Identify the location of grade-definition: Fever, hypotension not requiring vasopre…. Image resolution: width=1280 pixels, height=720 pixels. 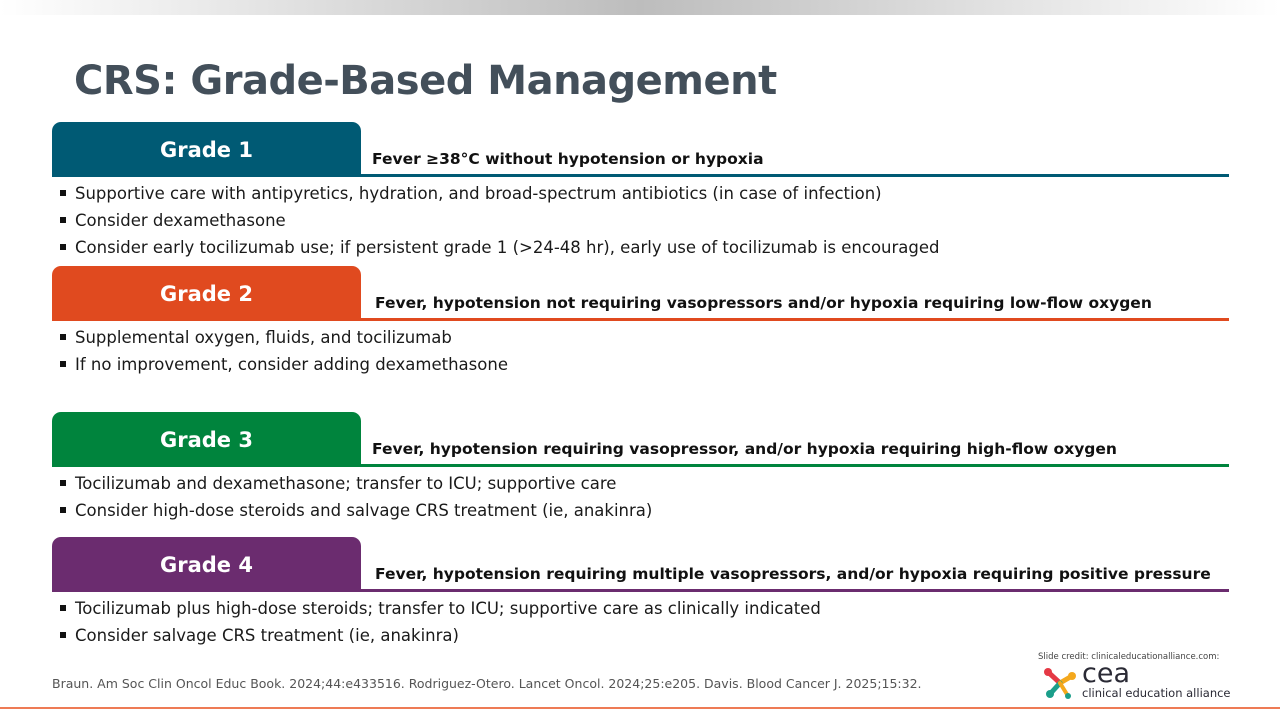
(763, 303).